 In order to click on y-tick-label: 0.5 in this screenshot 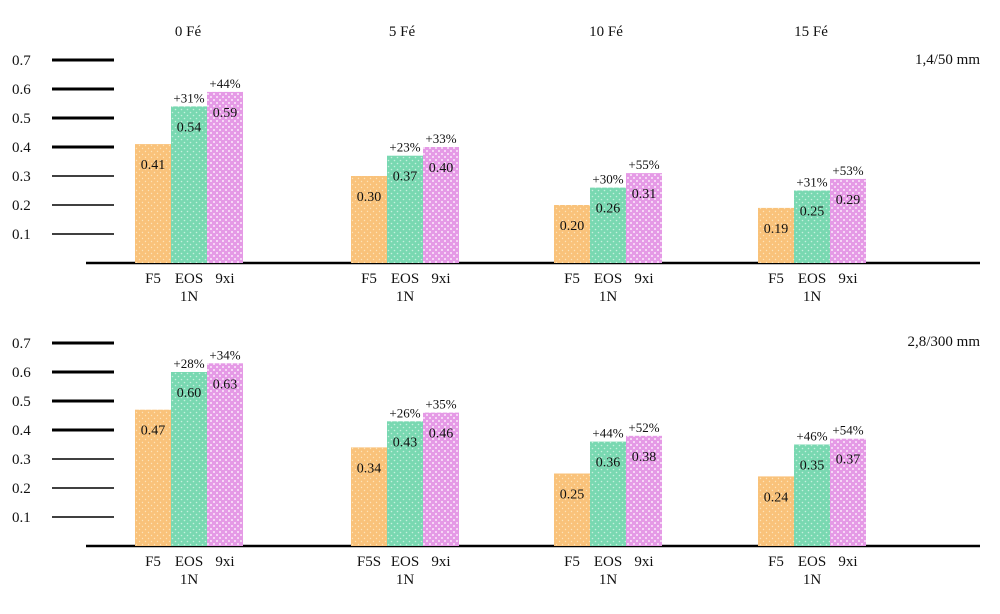, I will do `click(21, 402)`.